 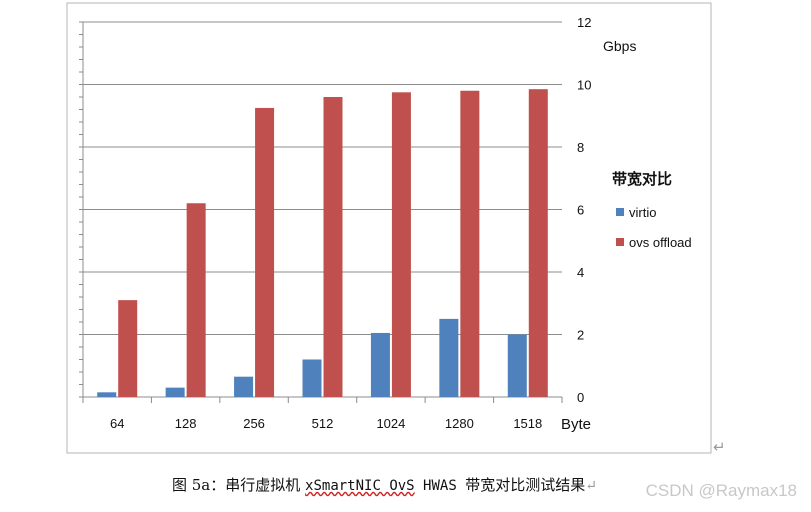 What do you see at coordinates (390, 423) in the screenshot?
I see `x-tick-label-1024: 1024` at bounding box center [390, 423].